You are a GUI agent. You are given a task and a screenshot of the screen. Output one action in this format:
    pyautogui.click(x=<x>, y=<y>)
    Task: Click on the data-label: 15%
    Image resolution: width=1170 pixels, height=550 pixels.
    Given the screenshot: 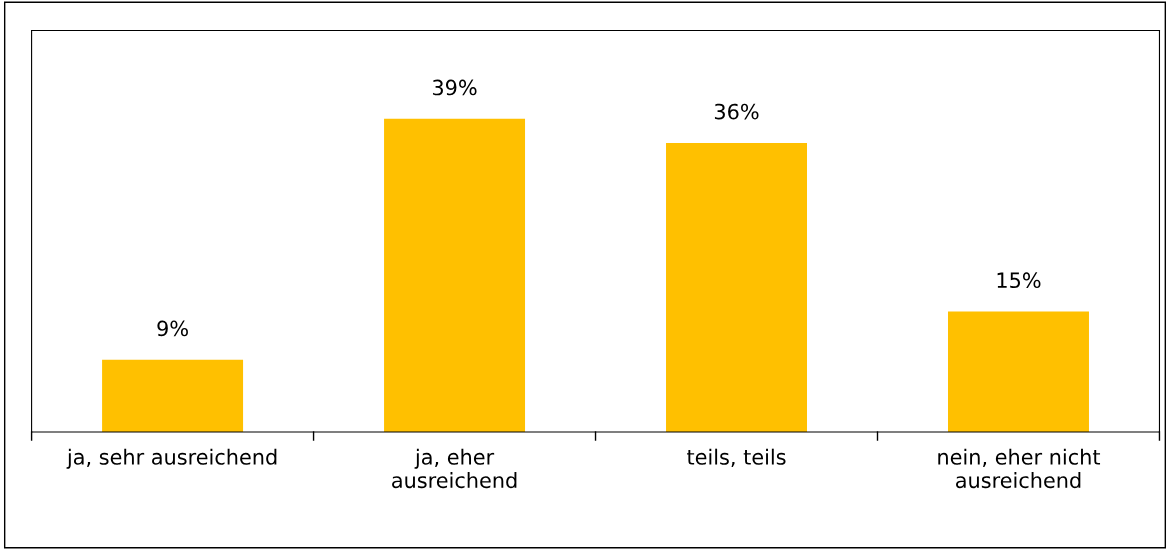 What is the action you would take?
    pyautogui.click(x=1019, y=280)
    